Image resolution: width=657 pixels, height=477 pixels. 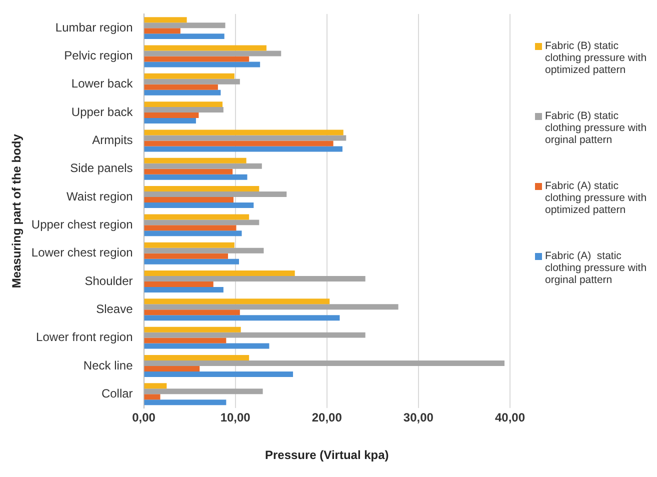 What do you see at coordinates (94, 27) in the screenshot?
I see `y-tick-label: Lumbar region` at bounding box center [94, 27].